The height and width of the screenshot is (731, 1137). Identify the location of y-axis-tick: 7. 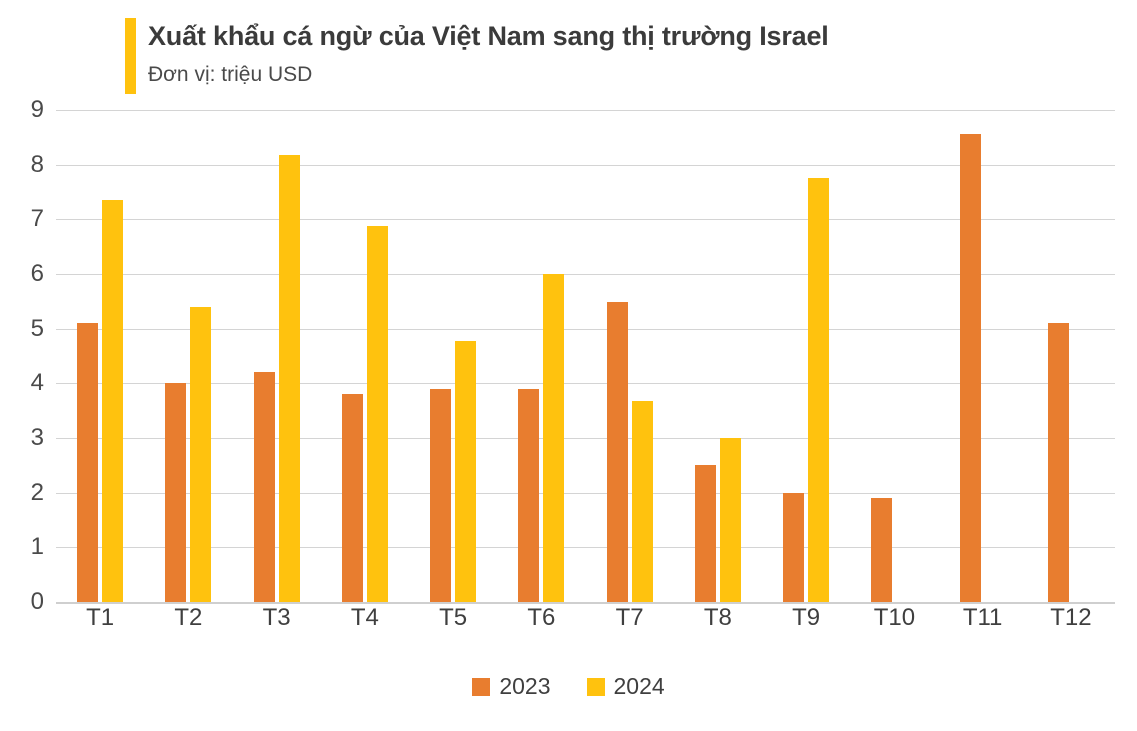
(37, 219).